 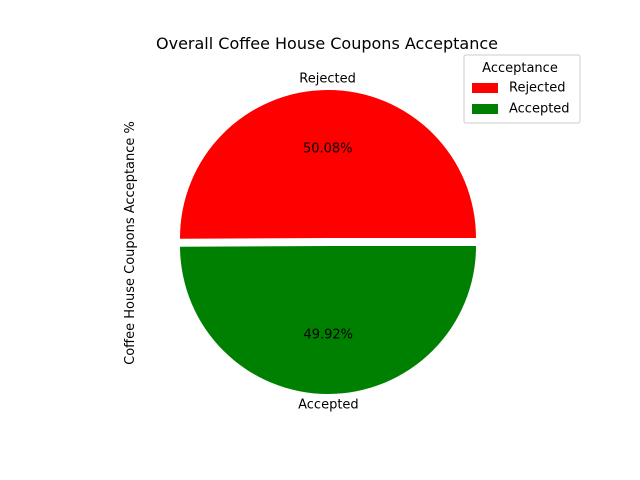 I want to click on legend: Acceptance Rejected Accepted, so click(x=522, y=89).